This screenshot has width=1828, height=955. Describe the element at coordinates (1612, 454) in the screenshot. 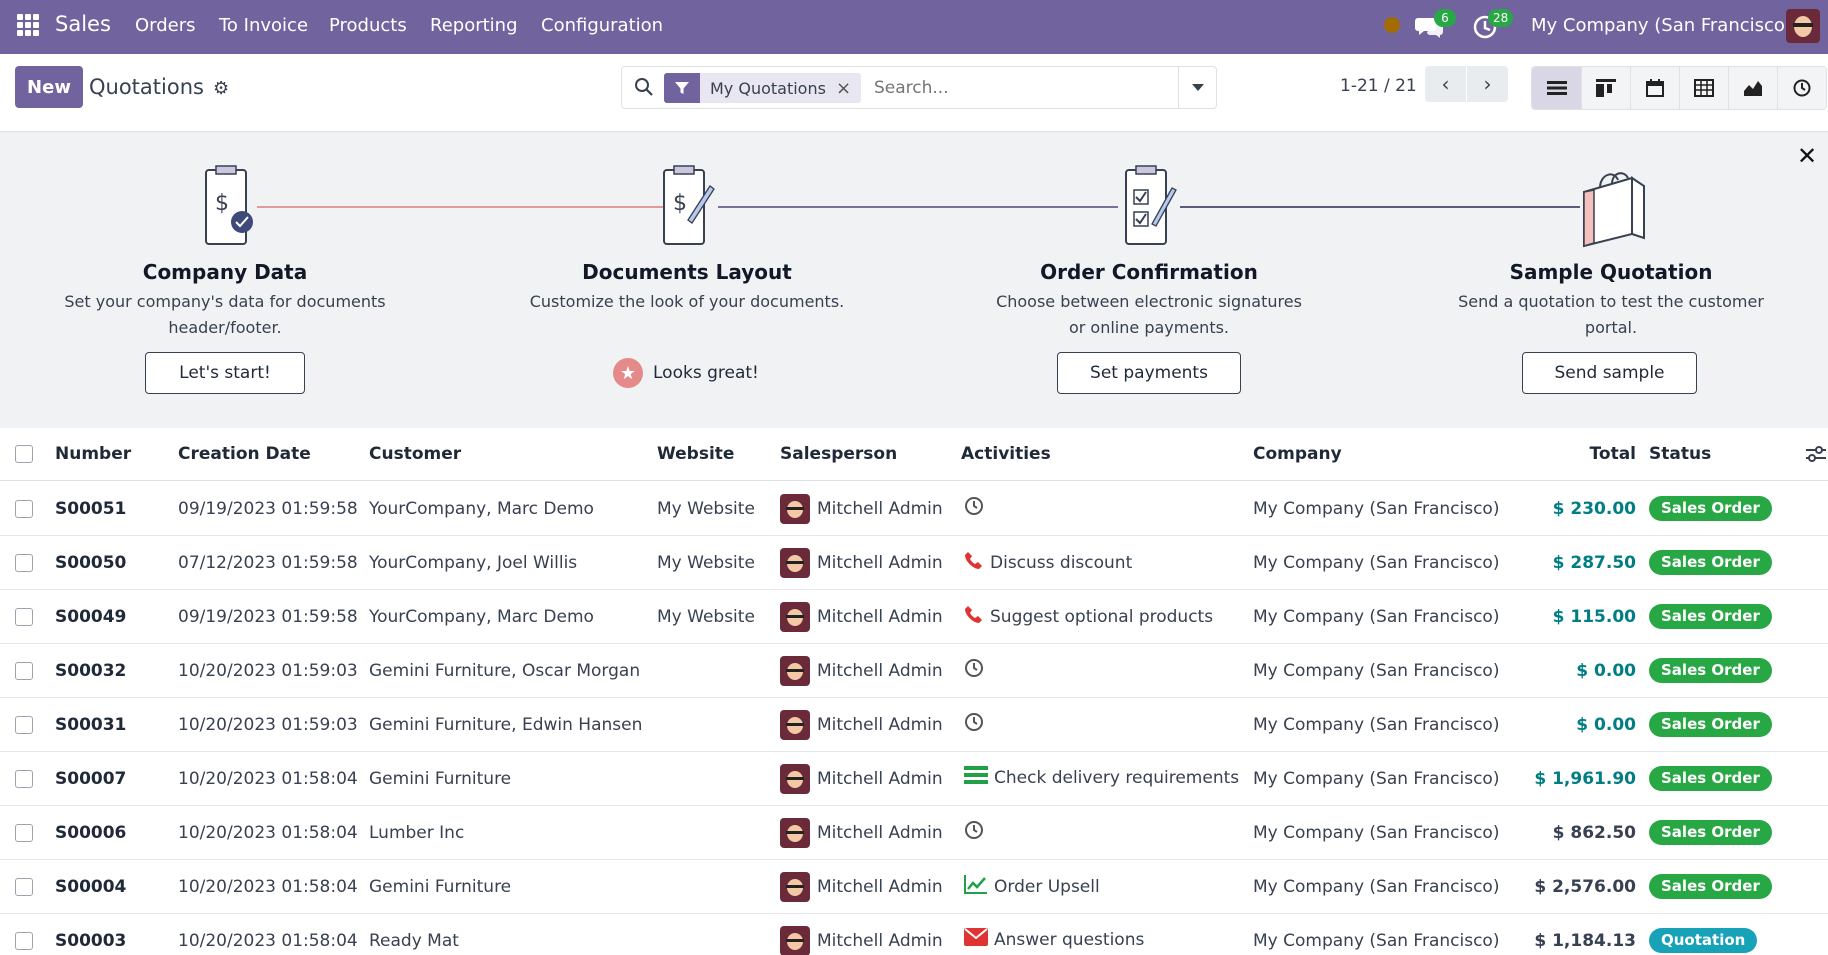

I see `column-total: Total` at that location.